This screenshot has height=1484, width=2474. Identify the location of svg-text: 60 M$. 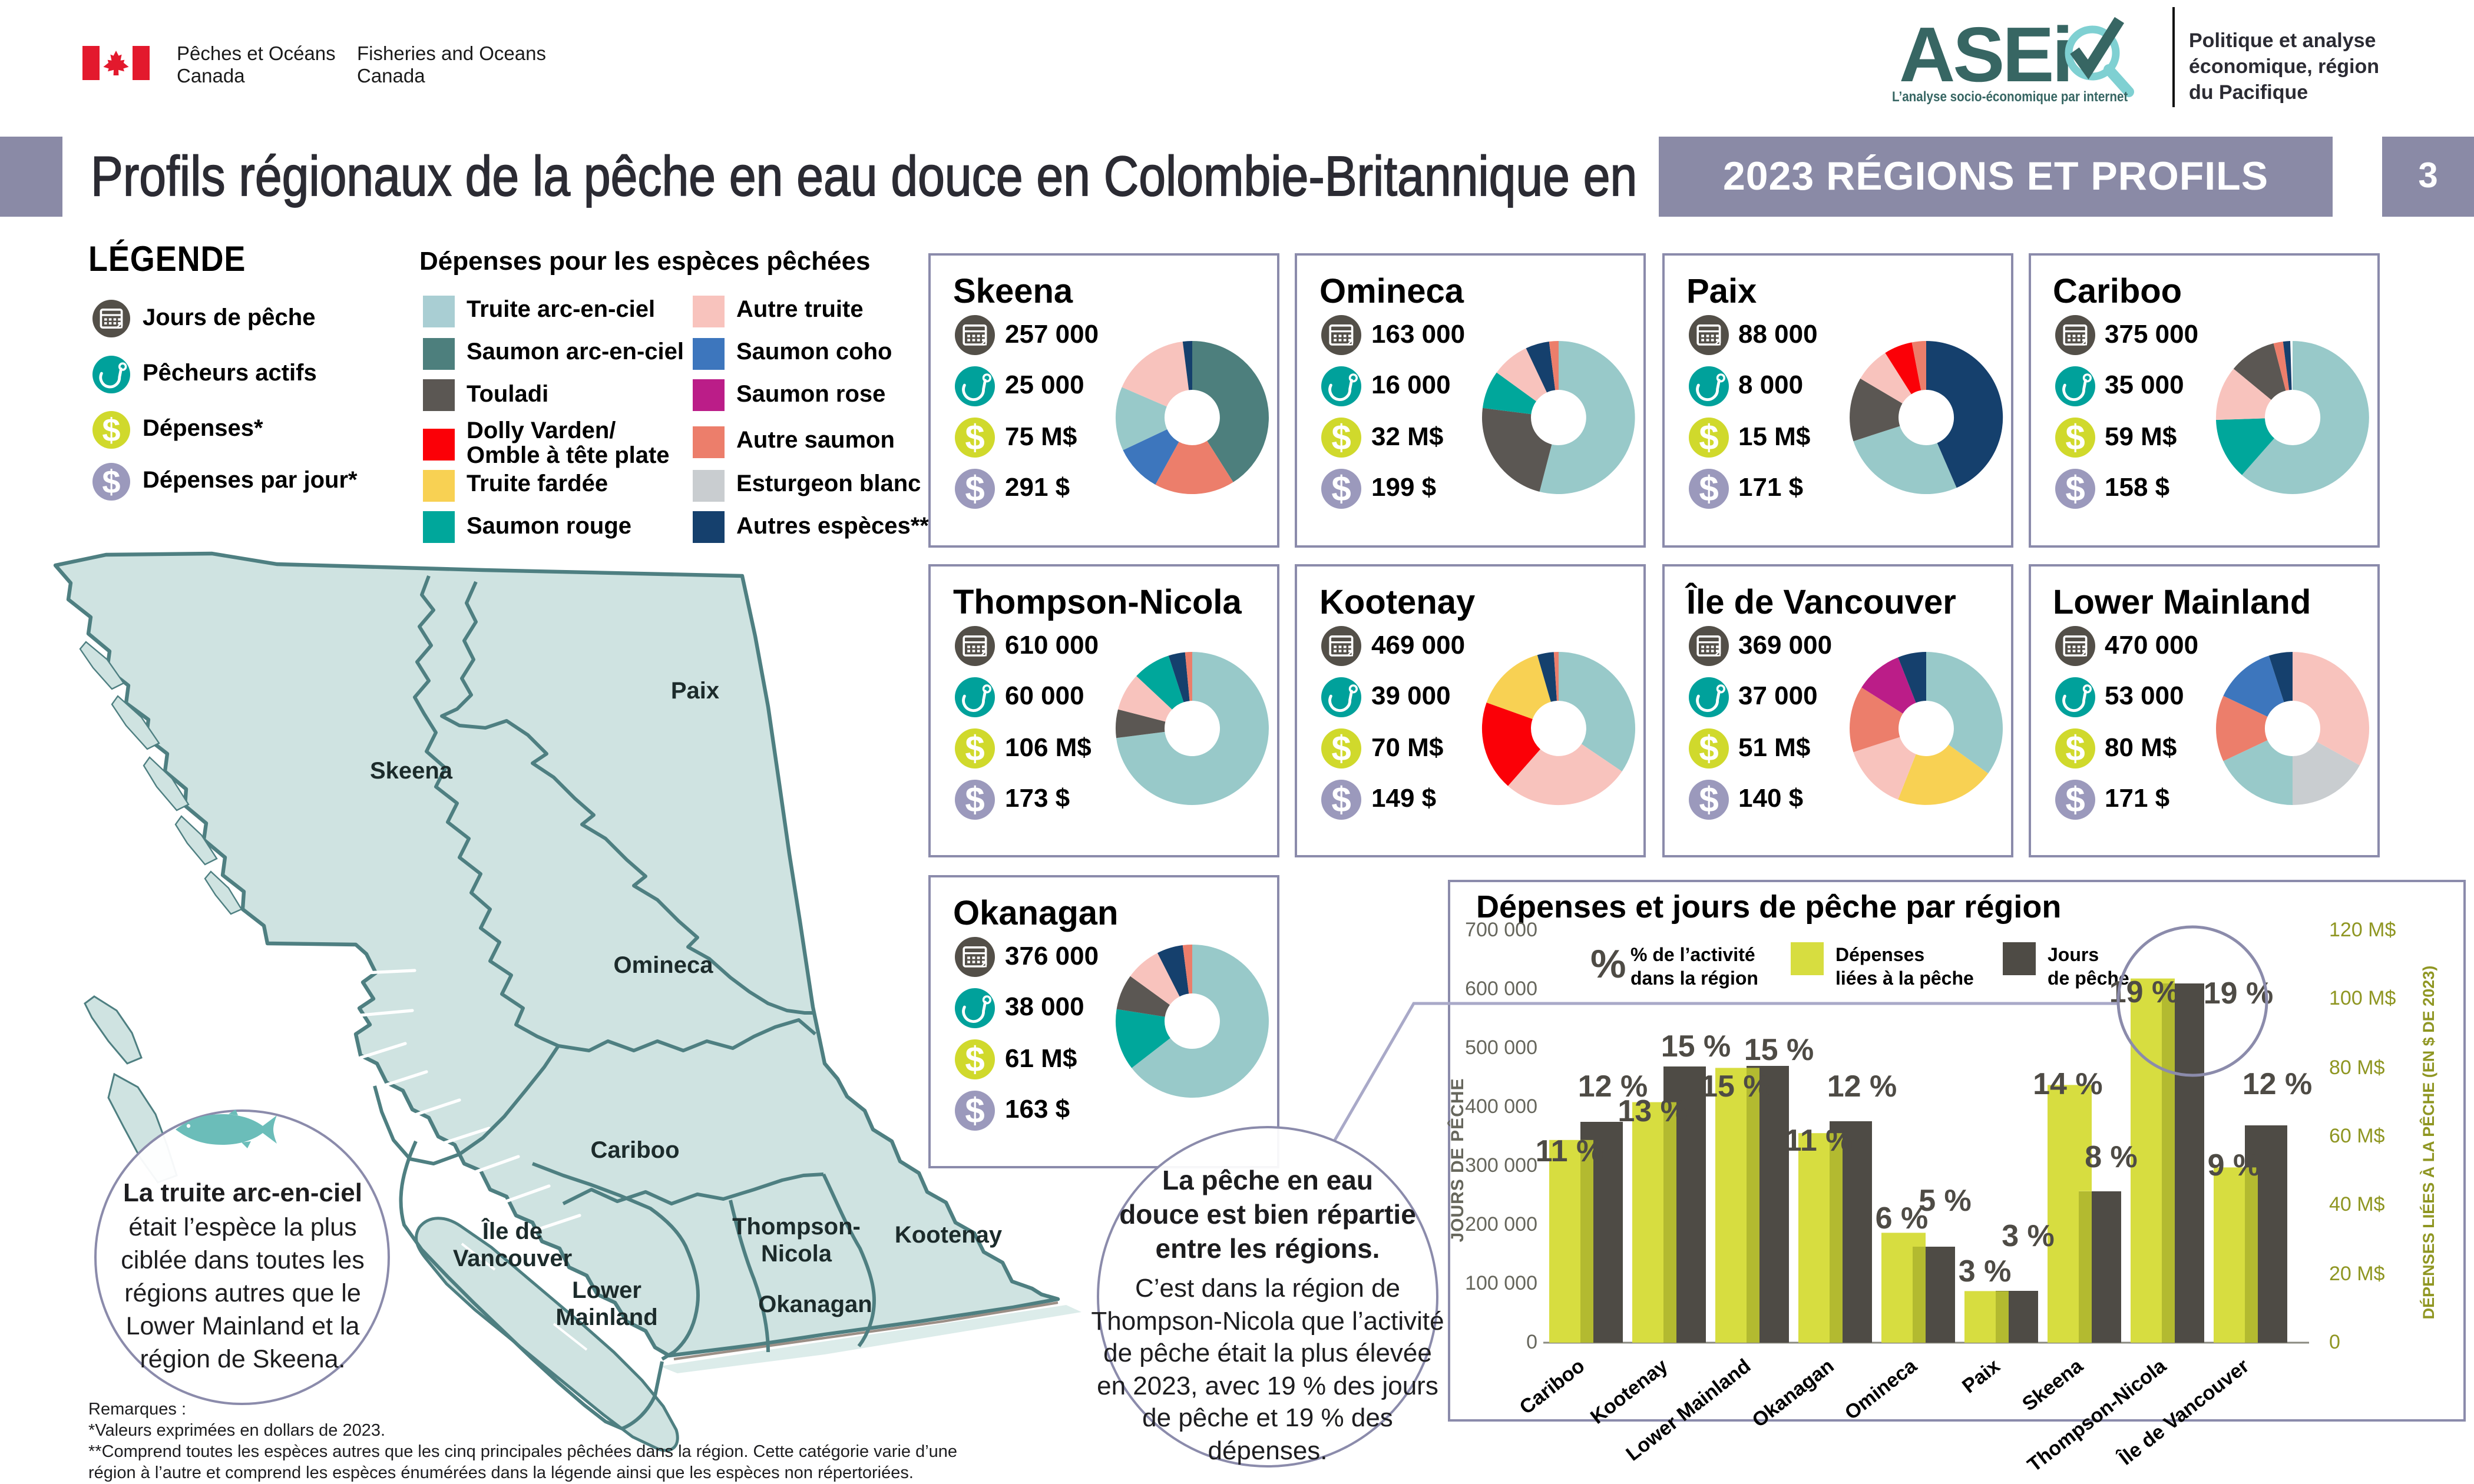
(2357, 1136).